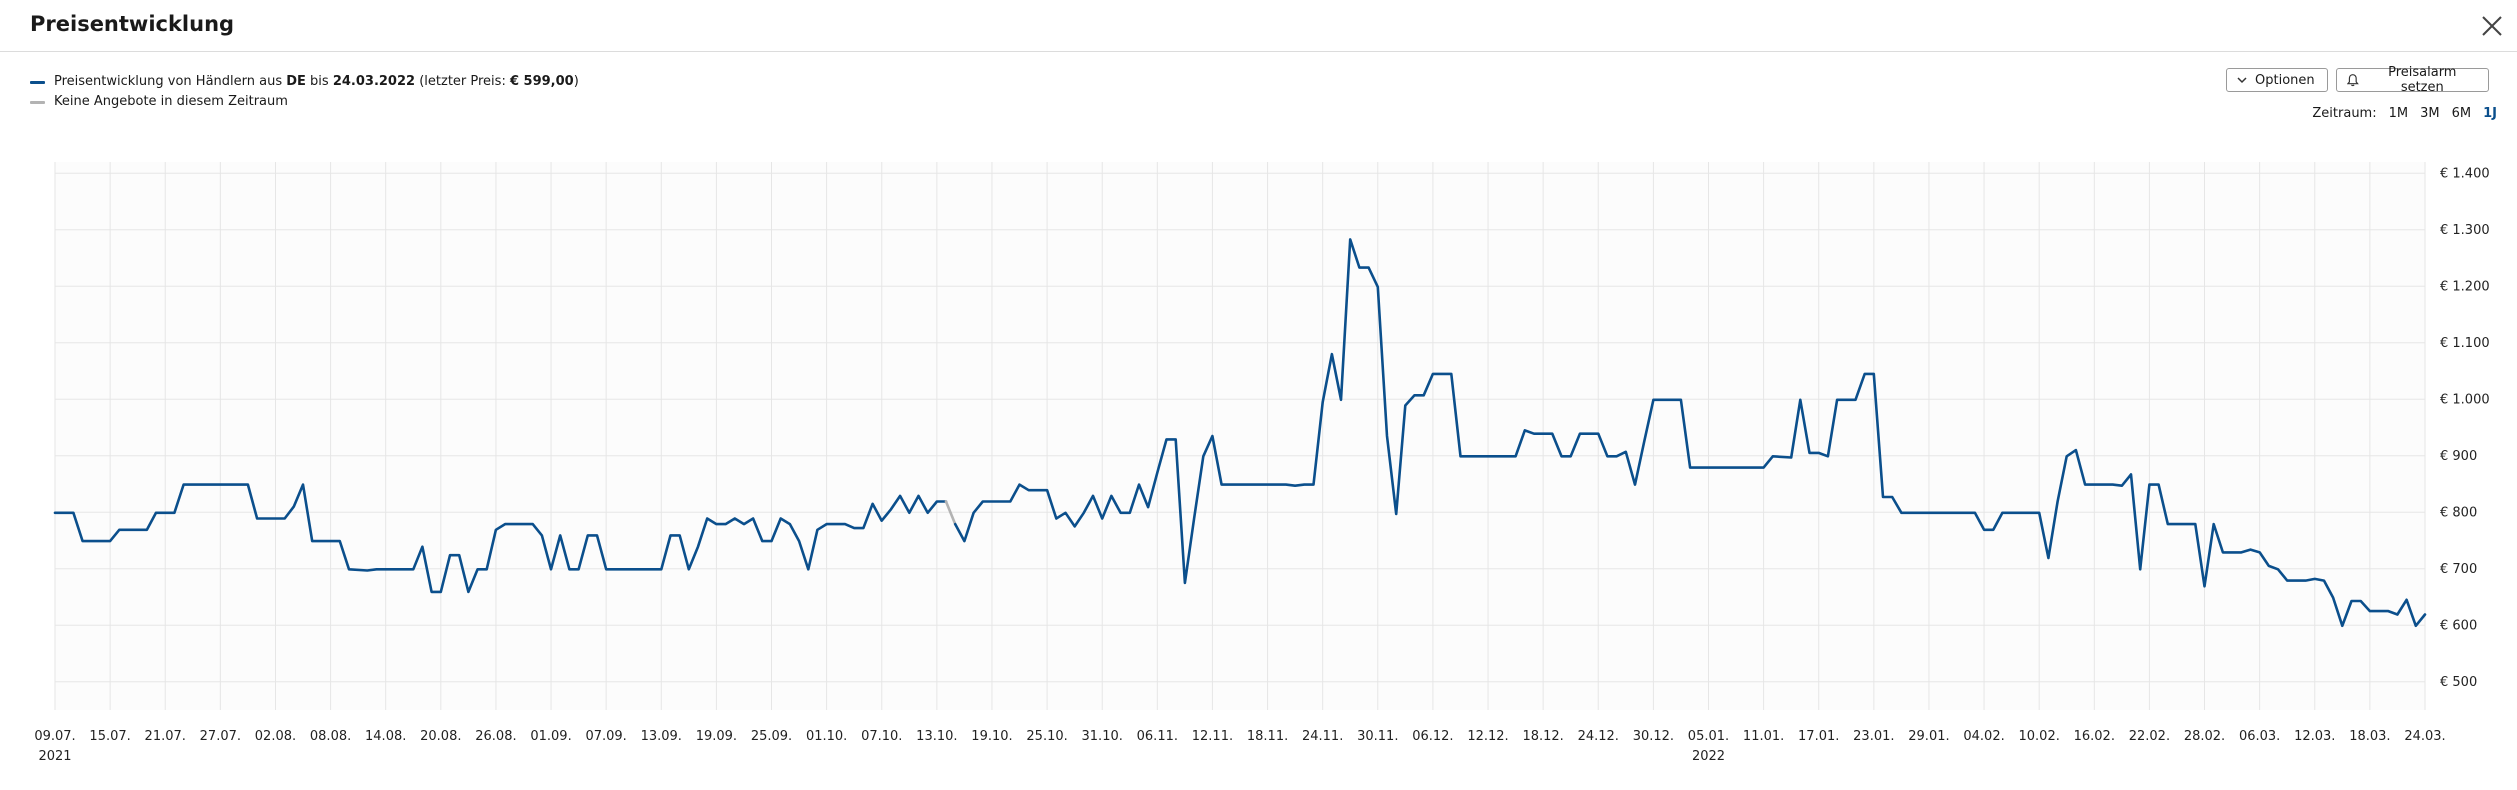  Describe the element at coordinates (2458, 569) in the screenshot. I see `y-tick-label: € 700` at that location.